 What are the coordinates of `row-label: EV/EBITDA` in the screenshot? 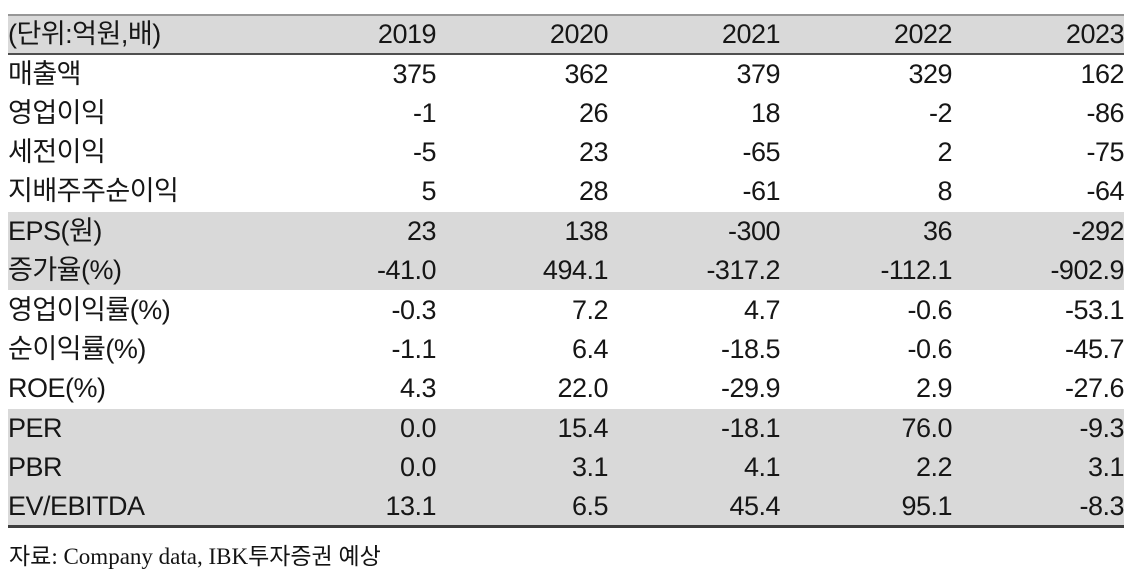 It's located at (76, 505).